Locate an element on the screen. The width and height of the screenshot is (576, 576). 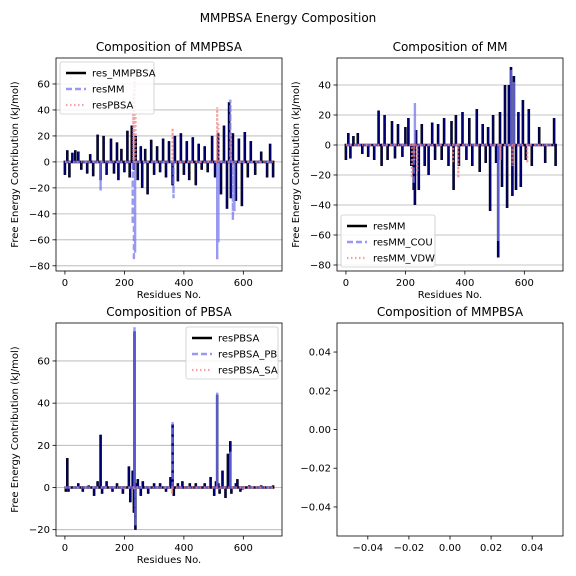
legend: res_MMPBSA resMM resPBSA is located at coordinates (107, 88).